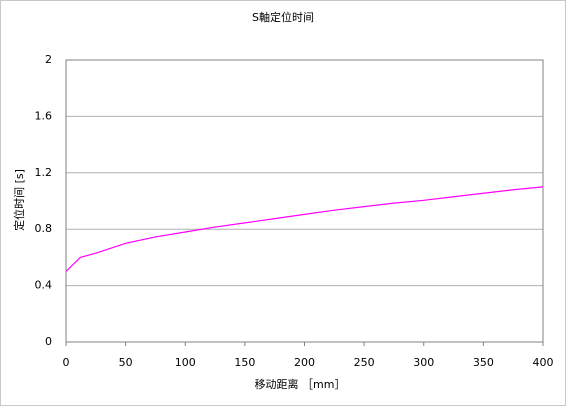 The image size is (566, 406). Describe the element at coordinates (126, 362) in the screenshot. I see `x-tick-label: 50` at that location.